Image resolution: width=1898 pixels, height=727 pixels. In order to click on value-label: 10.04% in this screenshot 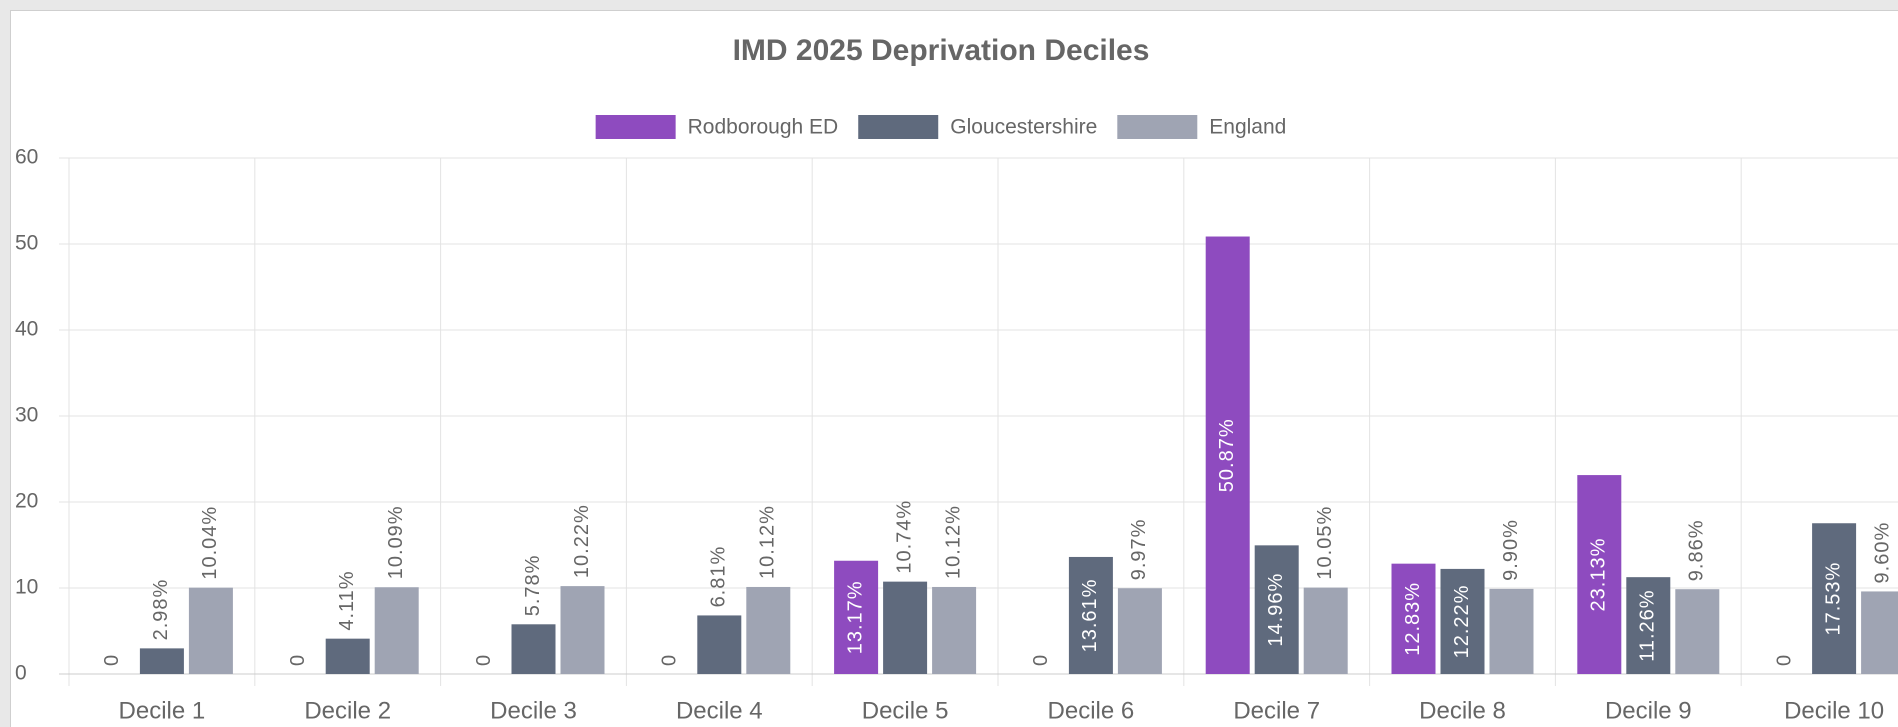, I will do `click(210, 543)`.